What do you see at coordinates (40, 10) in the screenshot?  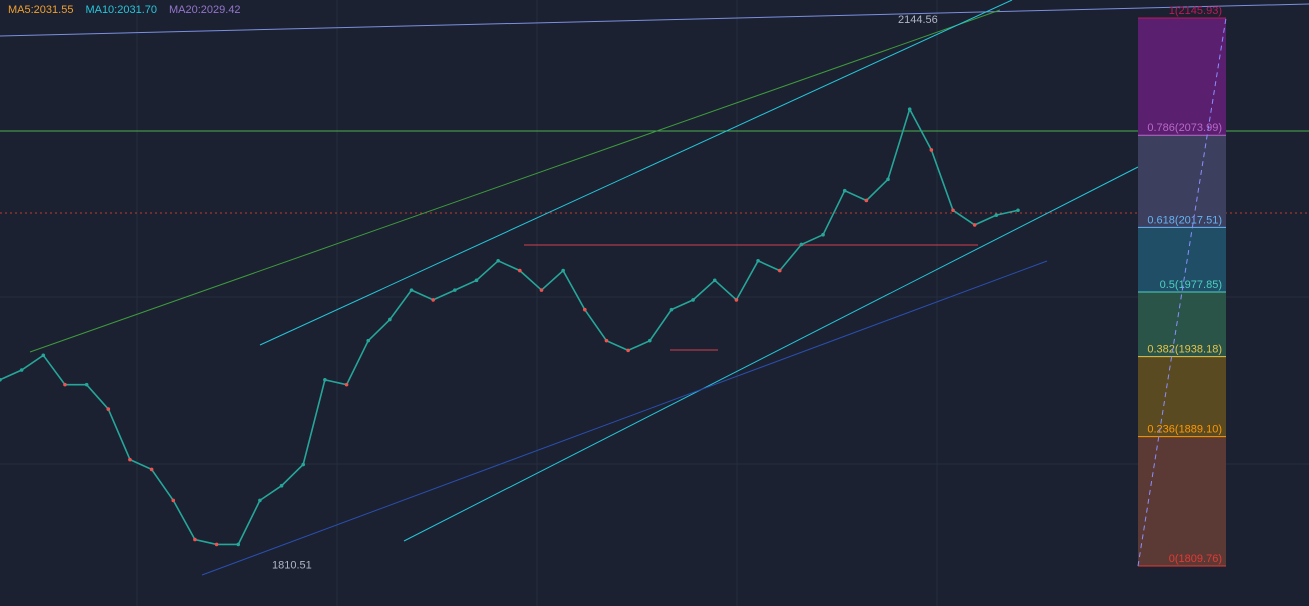 I see `indicator-label: MA5:2031.55` at bounding box center [40, 10].